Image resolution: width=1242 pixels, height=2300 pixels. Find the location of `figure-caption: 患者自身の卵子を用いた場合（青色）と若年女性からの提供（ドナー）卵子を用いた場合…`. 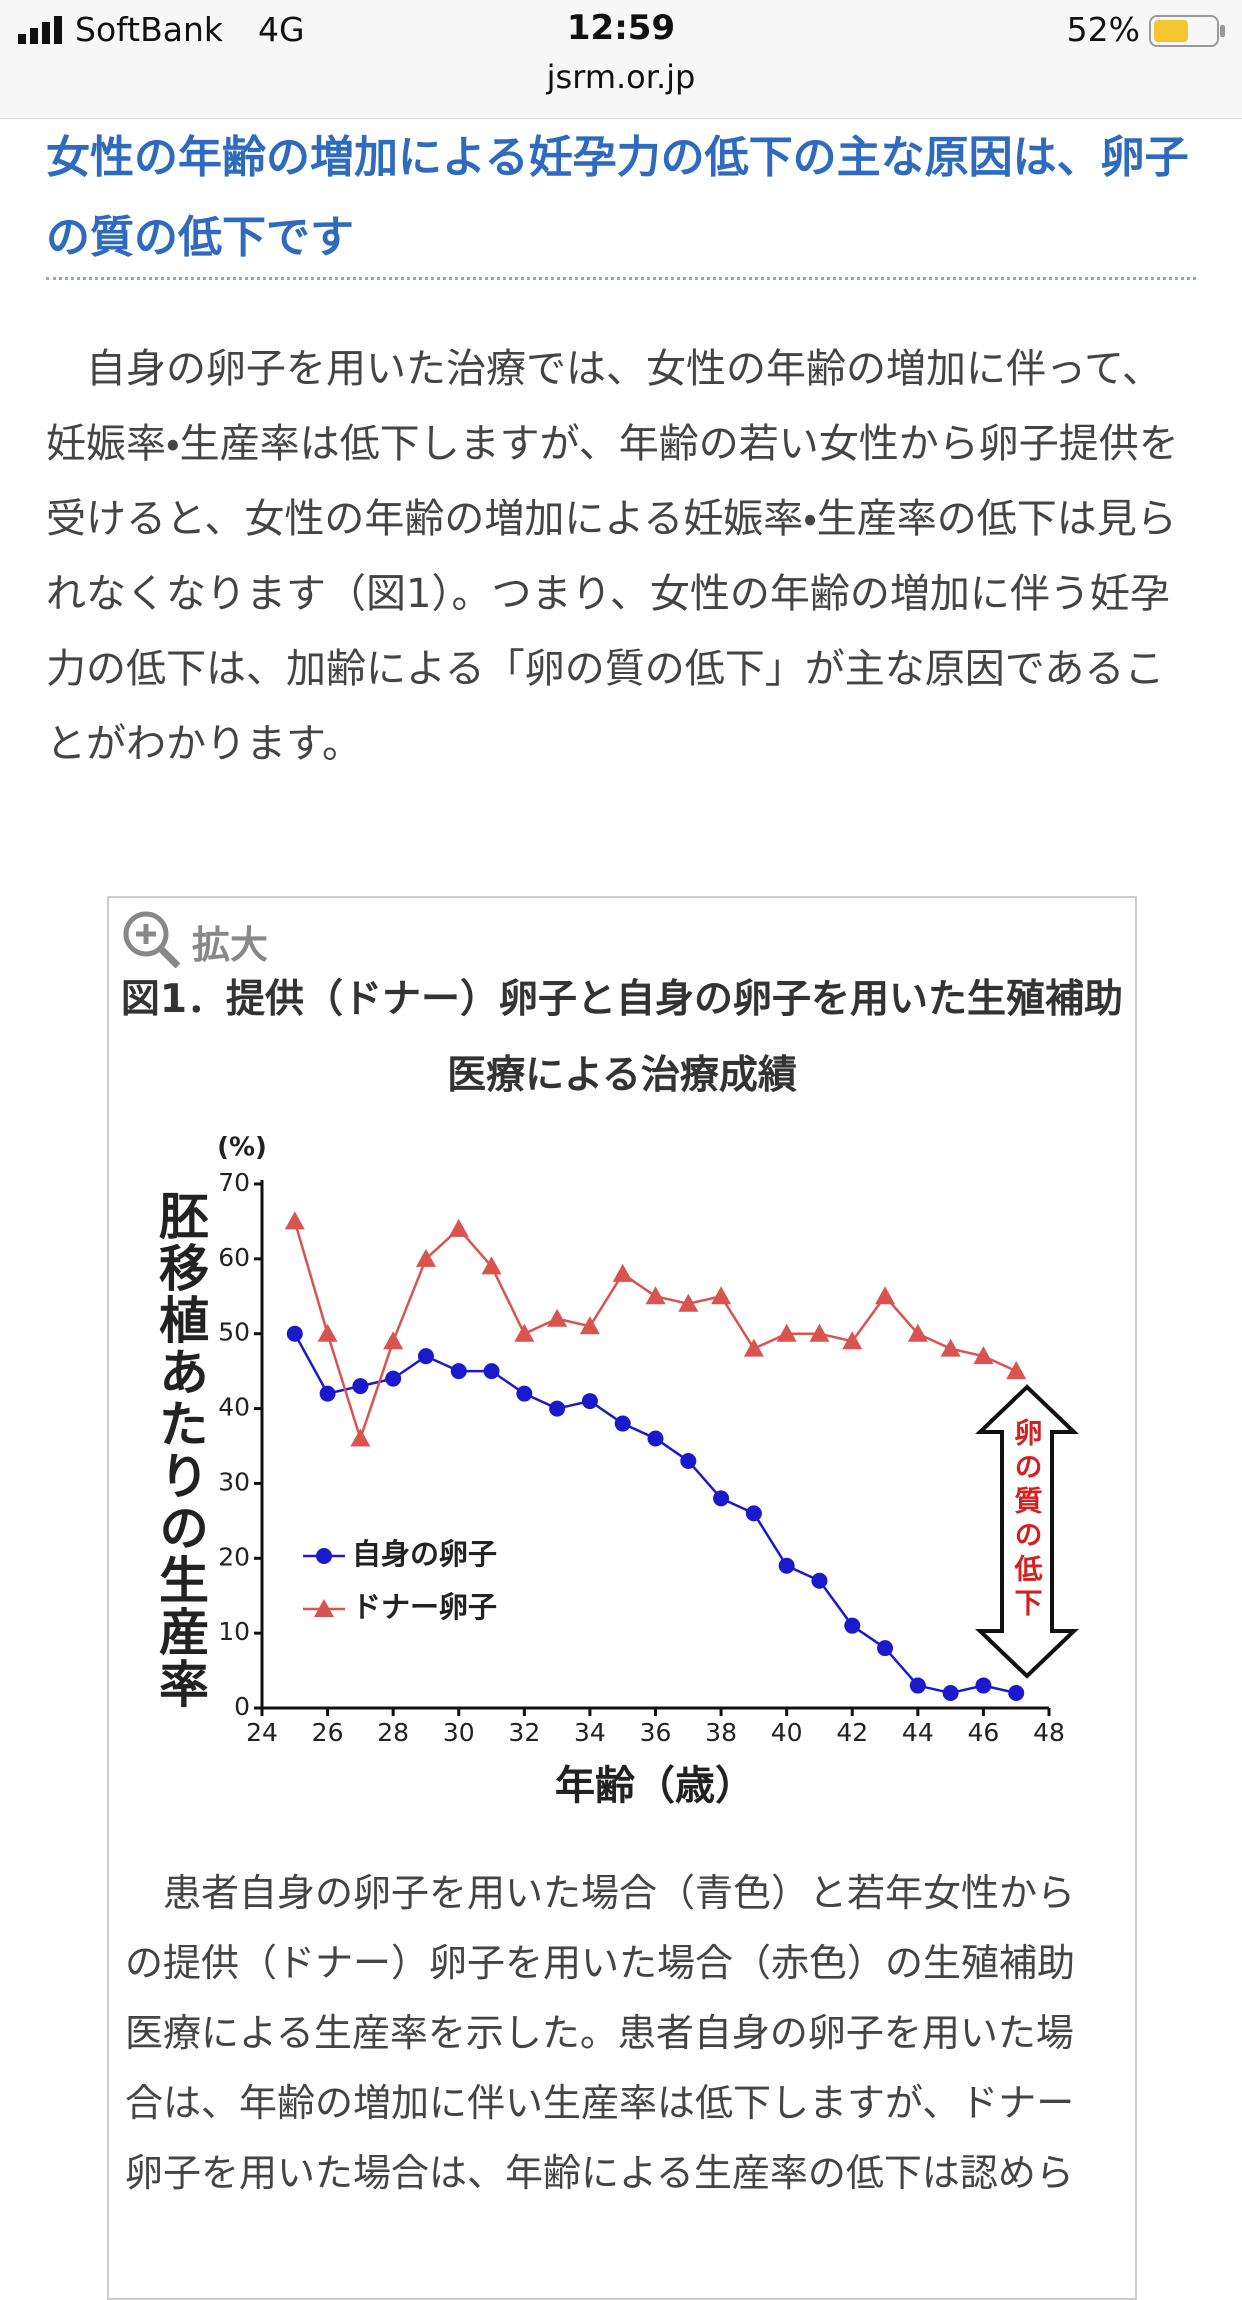

figure-caption: 患者自身の卵子を用いた場合（青色）と若年女性からの提供（ドナー）卵子を用いた場合… is located at coordinates (600, 2033).